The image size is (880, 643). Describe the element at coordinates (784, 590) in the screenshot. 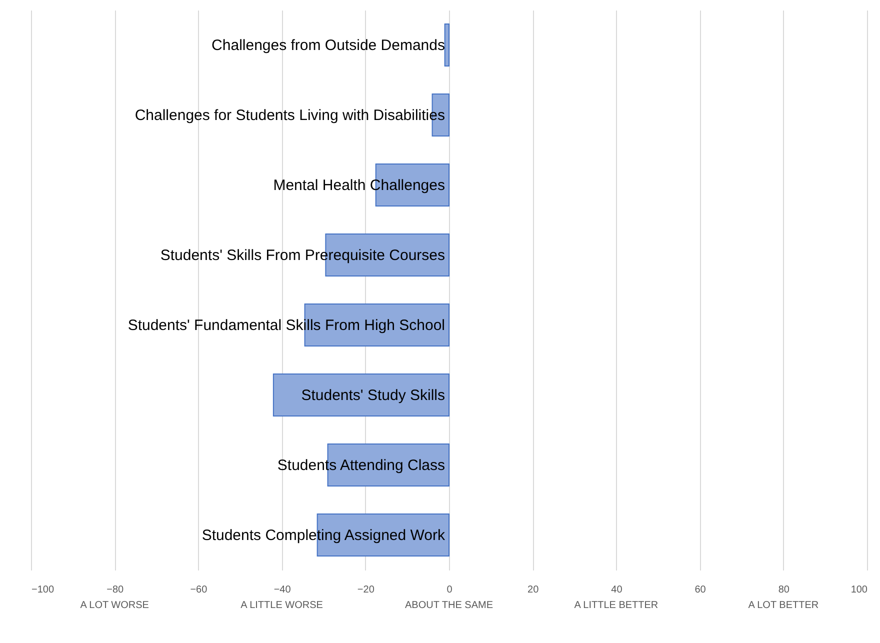

I see `x-tick-label: 80` at that location.